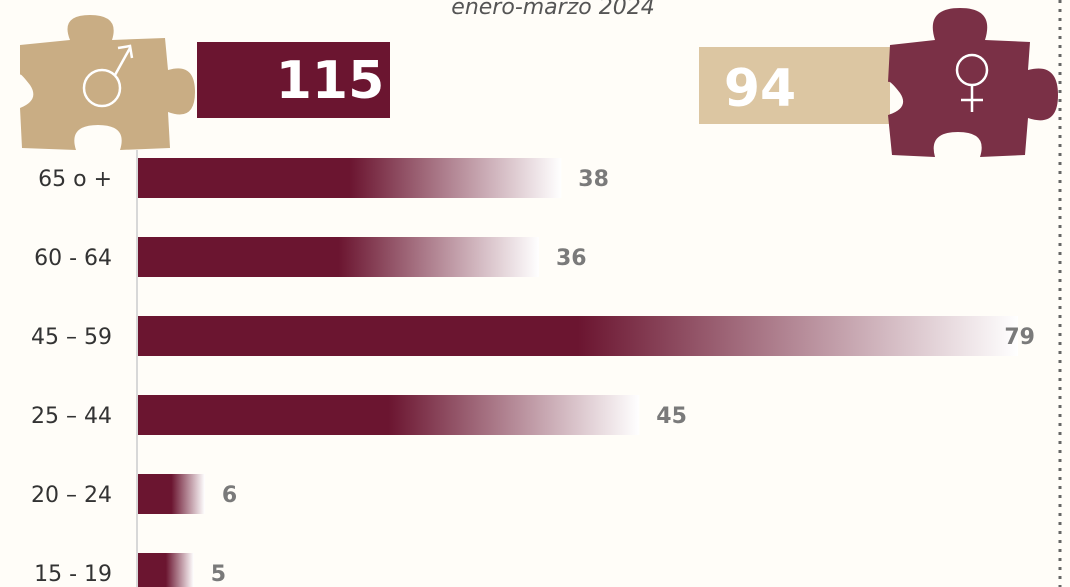  What do you see at coordinates (330, 81) in the screenshot?
I see `male-total: 115` at bounding box center [330, 81].